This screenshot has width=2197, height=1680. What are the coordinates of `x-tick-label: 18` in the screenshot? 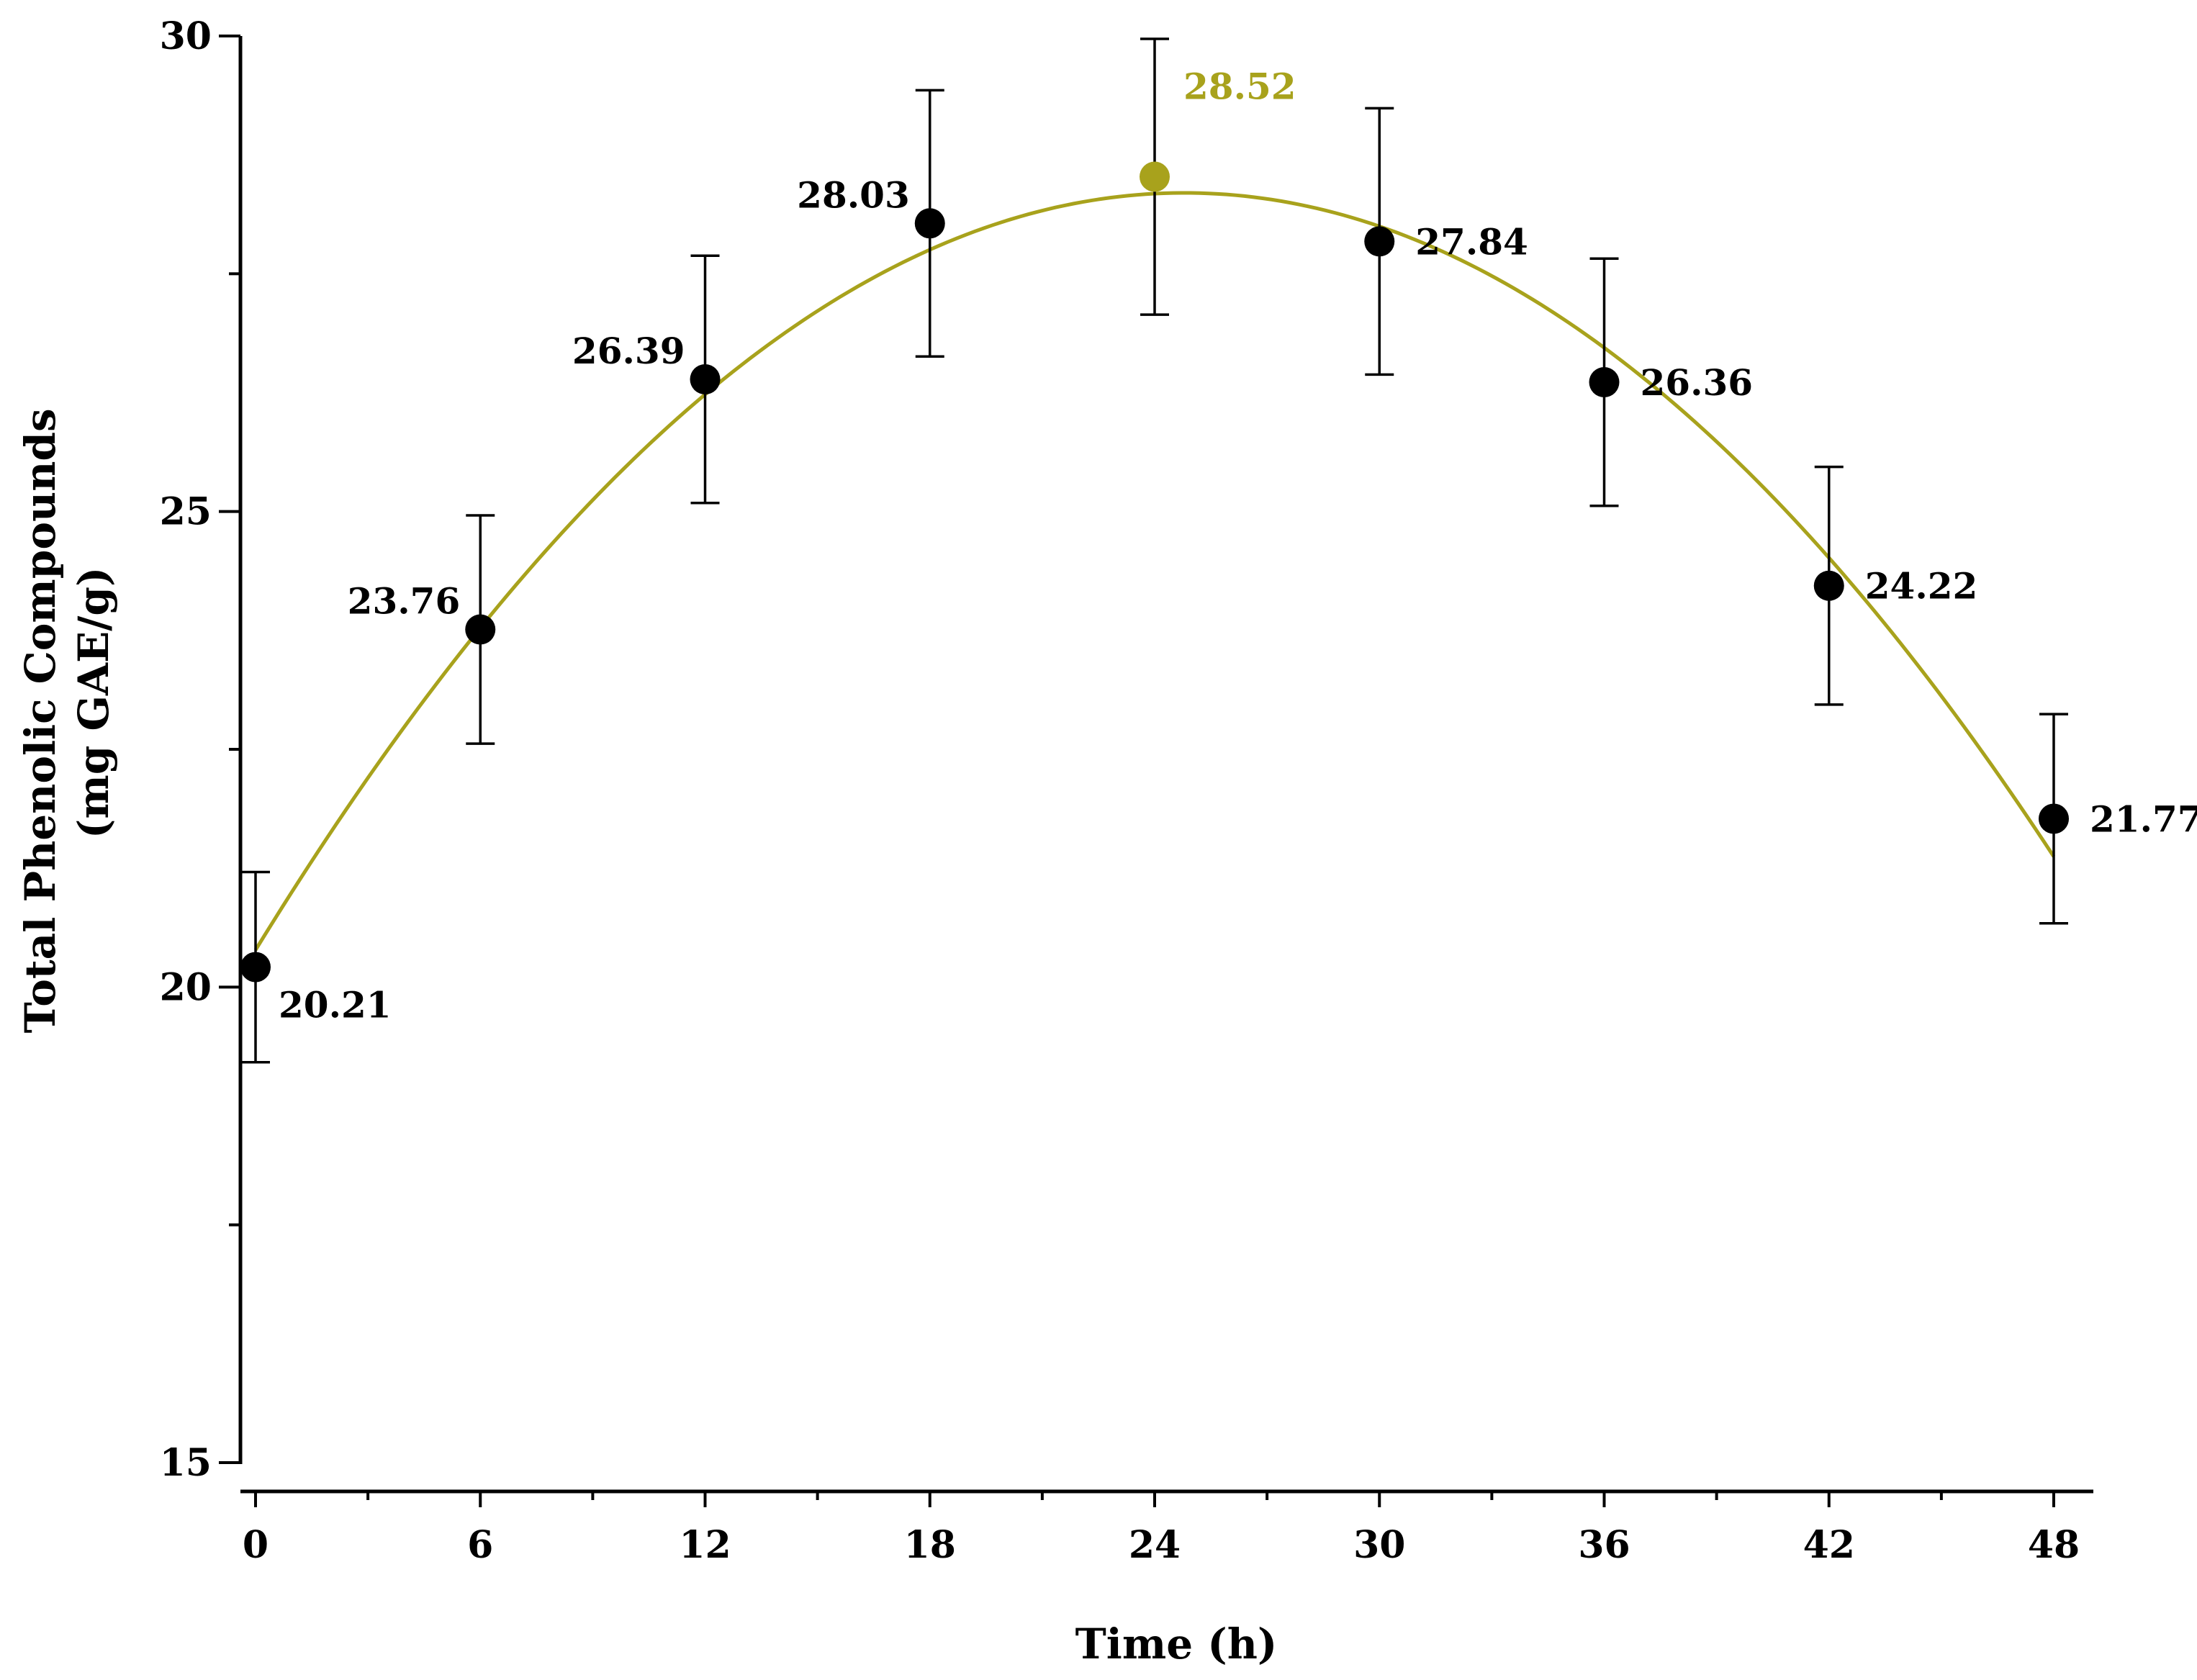 It's located at (930, 1545).